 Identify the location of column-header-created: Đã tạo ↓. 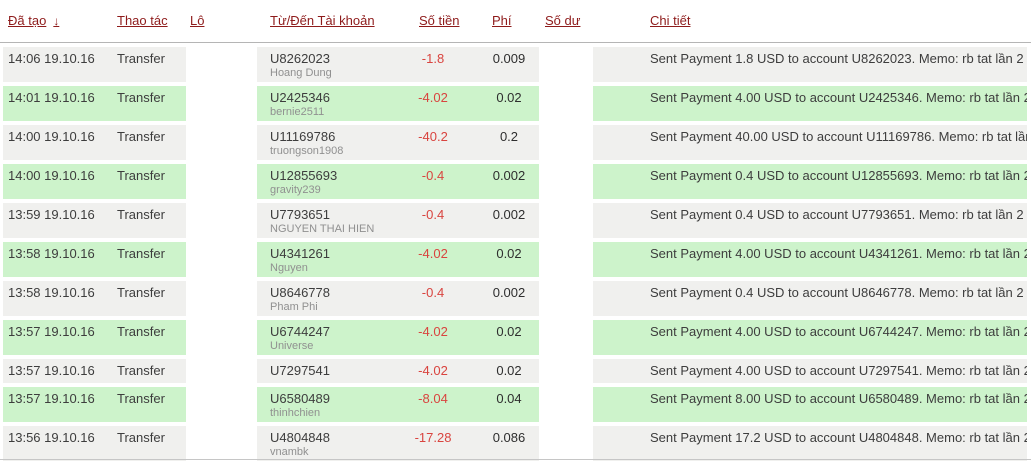
(33, 20).